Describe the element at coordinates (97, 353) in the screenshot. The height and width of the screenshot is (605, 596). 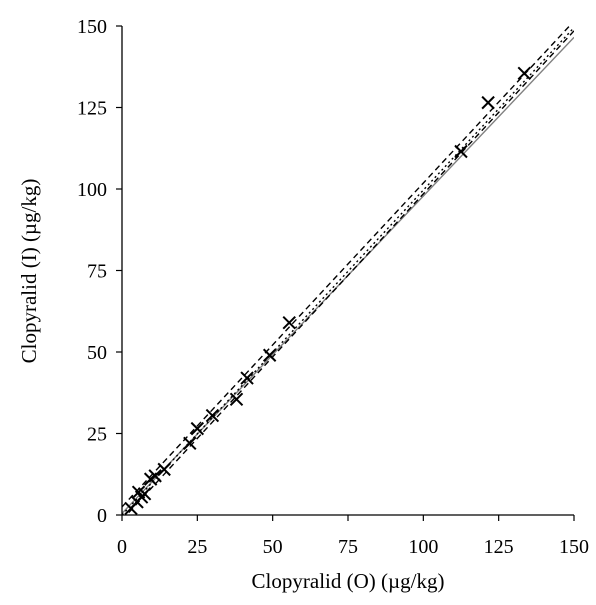
I see `y-tick-label: 50` at that location.